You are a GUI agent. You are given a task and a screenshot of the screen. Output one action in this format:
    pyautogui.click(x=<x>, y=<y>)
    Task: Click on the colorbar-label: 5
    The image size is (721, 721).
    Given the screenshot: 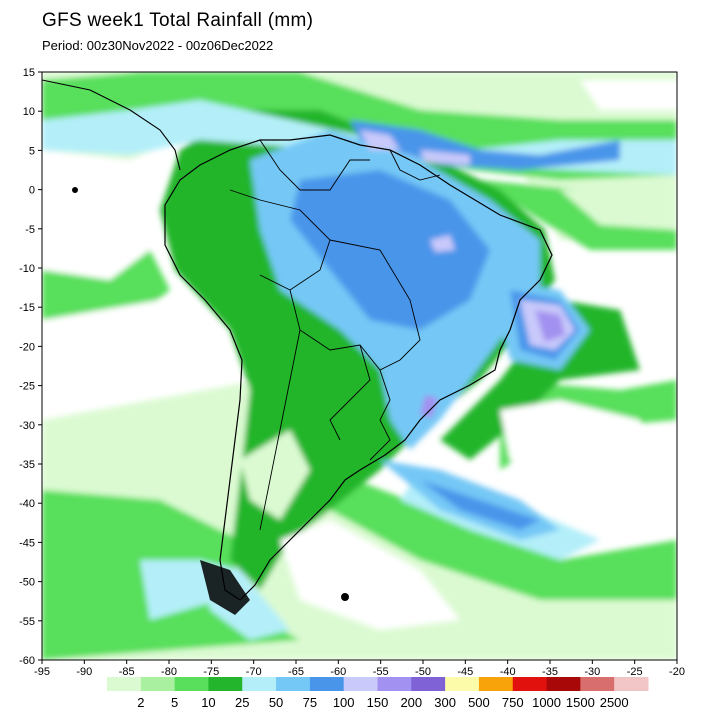 What is the action you would take?
    pyautogui.click(x=174, y=702)
    